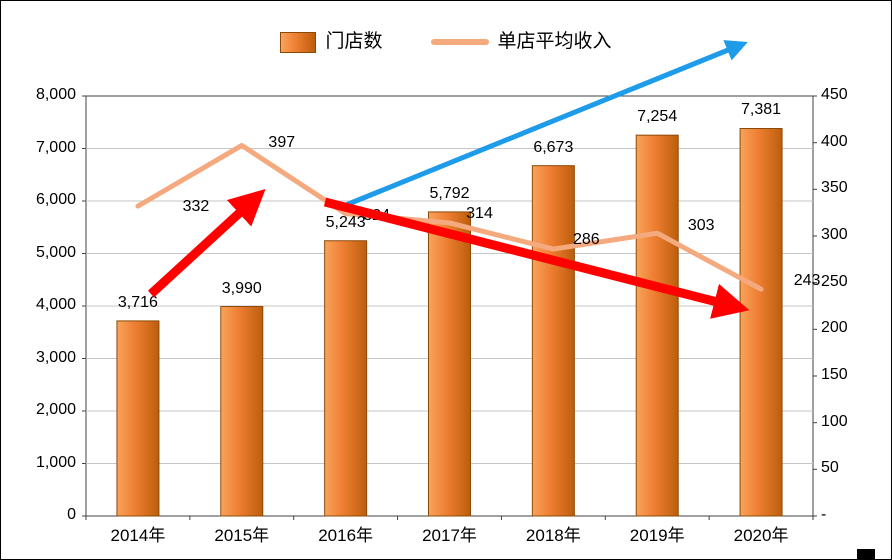  Describe the element at coordinates (298, 42) in the screenshot. I see `legend-bar-swatch` at that location.